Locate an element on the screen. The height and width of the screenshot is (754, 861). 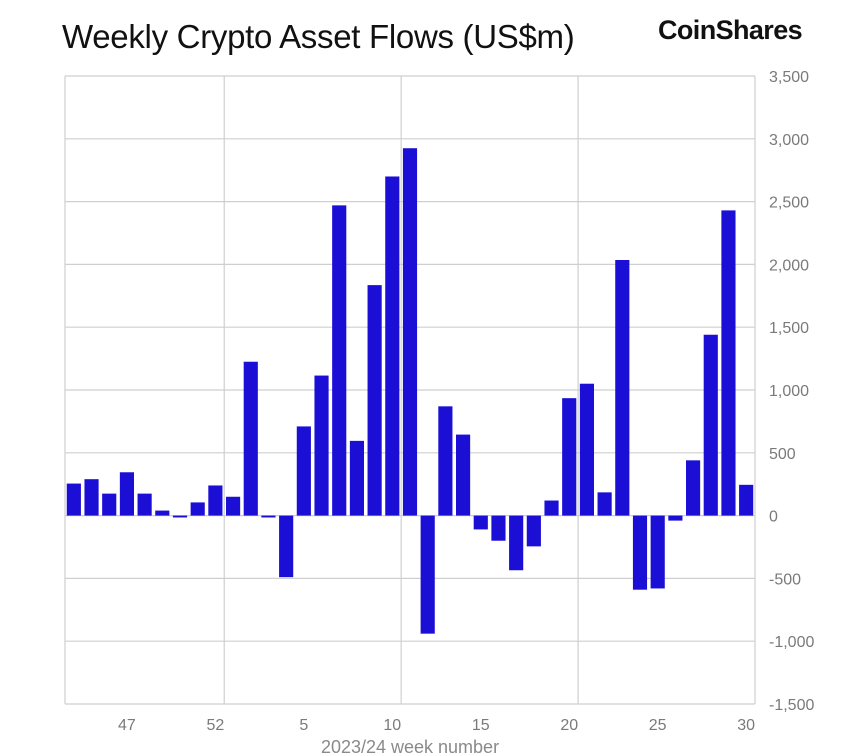
y-tick-label: 2,500 is located at coordinates (789, 203).